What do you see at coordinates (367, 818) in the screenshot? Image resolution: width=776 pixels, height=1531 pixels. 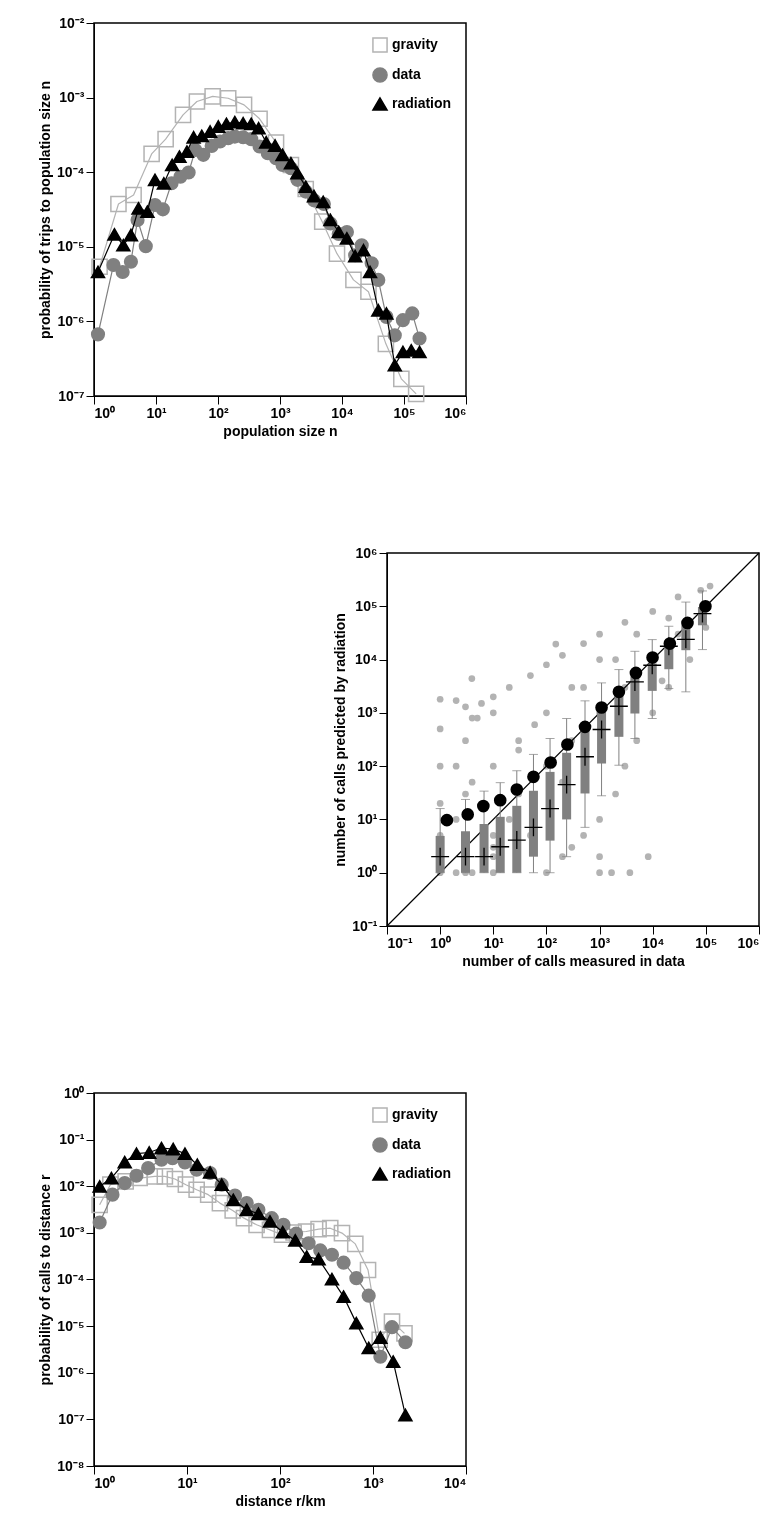 I see `y-tick-label: 10¹` at bounding box center [367, 818].